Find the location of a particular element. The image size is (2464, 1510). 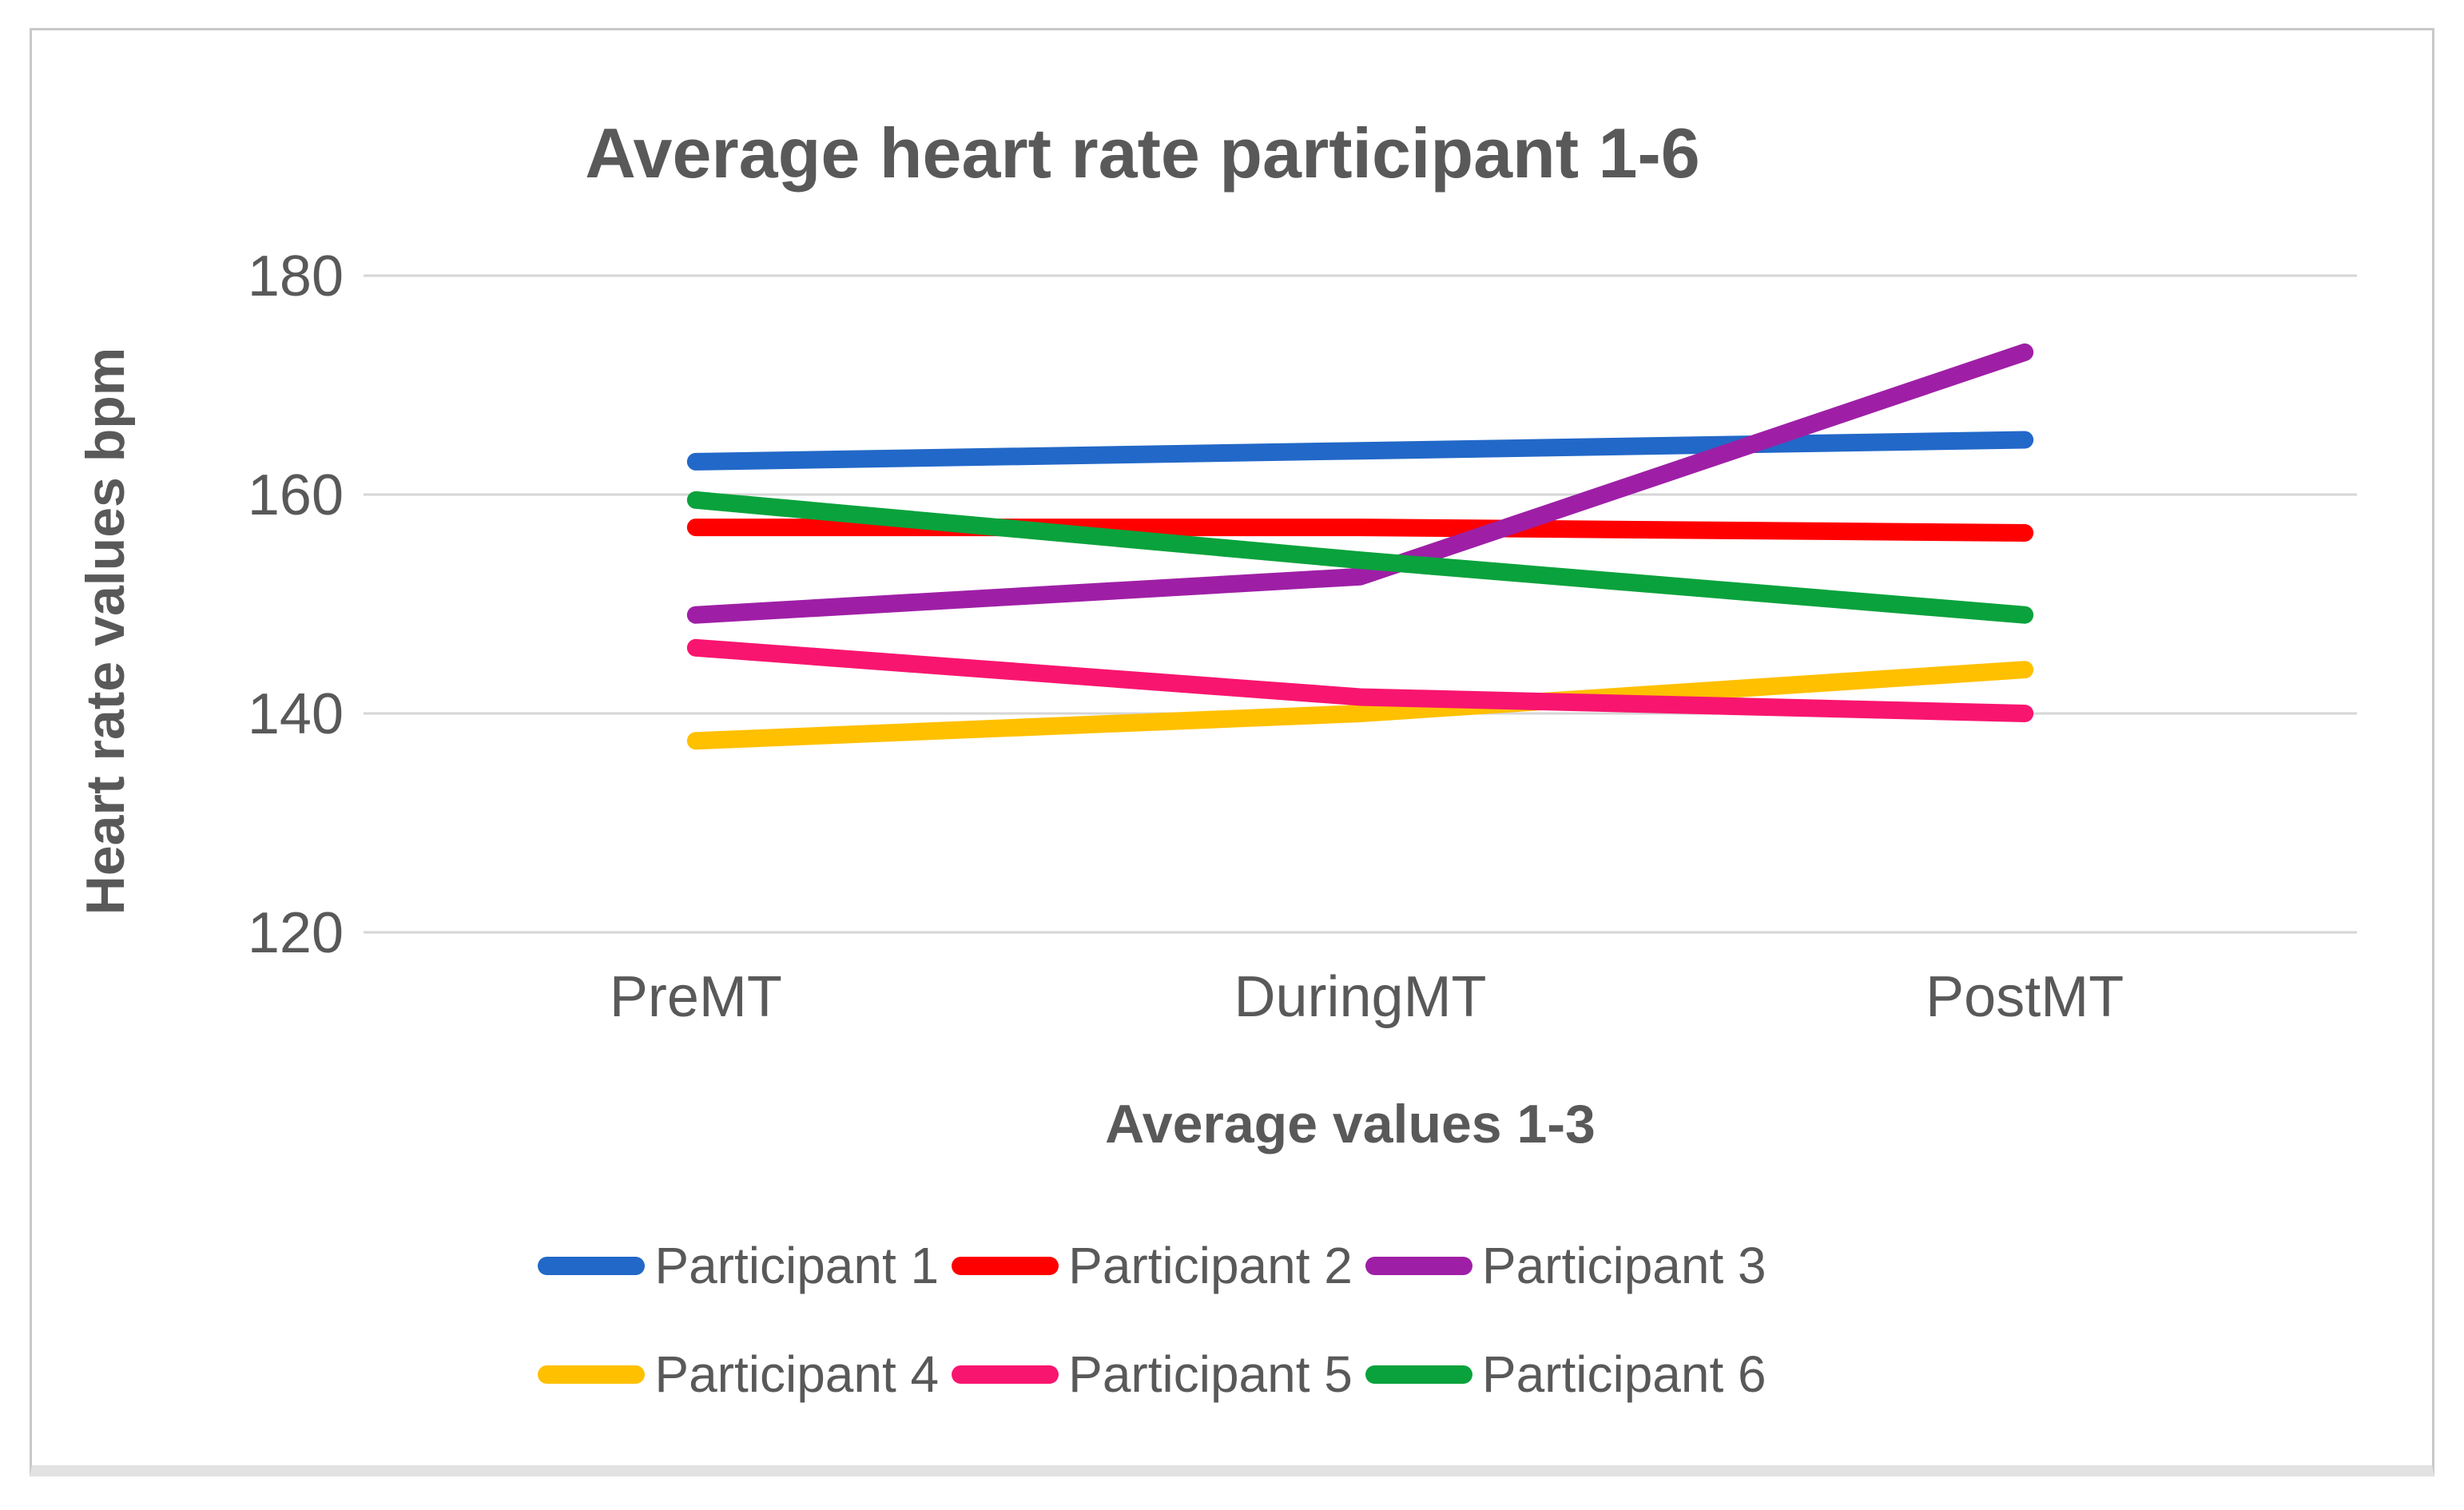

legend-item-1: Participant 1 is located at coordinates (738, 1266).